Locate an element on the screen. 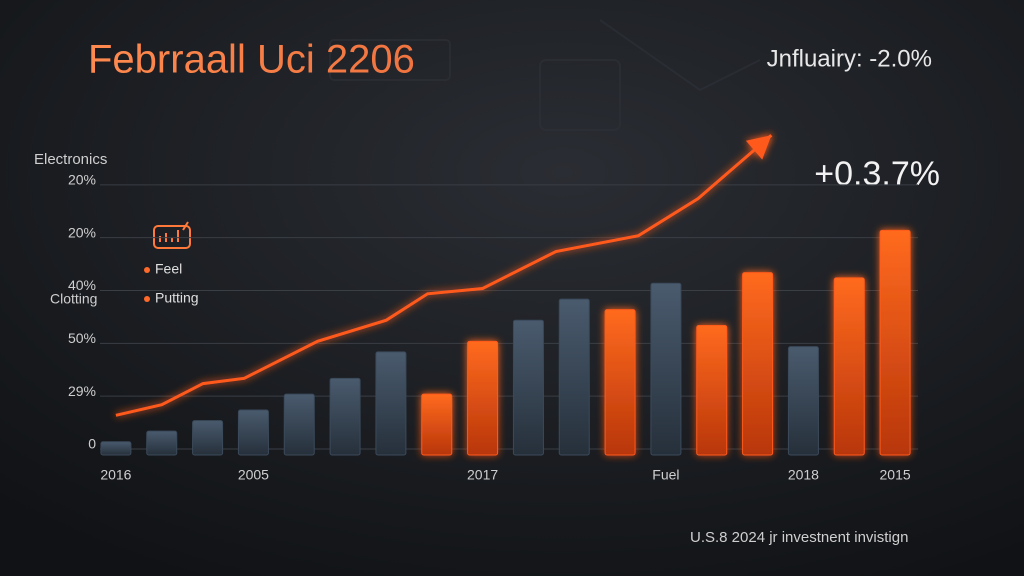 The image size is (1024, 576). footer: U.S.8 2024 jr investnent invistign is located at coordinates (799, 537).